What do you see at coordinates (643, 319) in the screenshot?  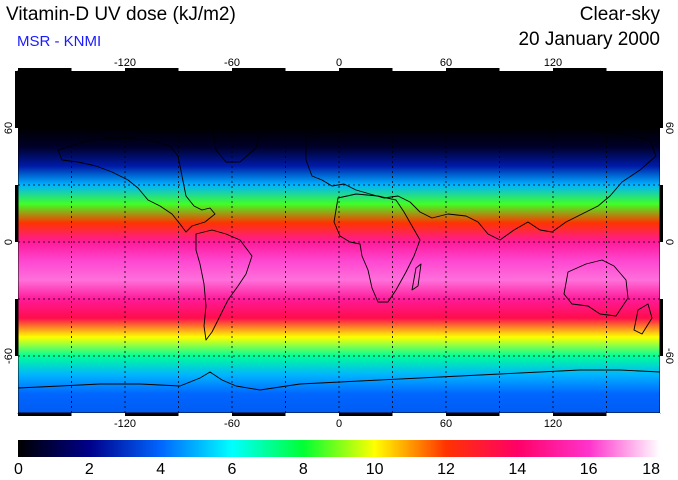 I see `new-zealand-coast` at bounding box center [643, 319].